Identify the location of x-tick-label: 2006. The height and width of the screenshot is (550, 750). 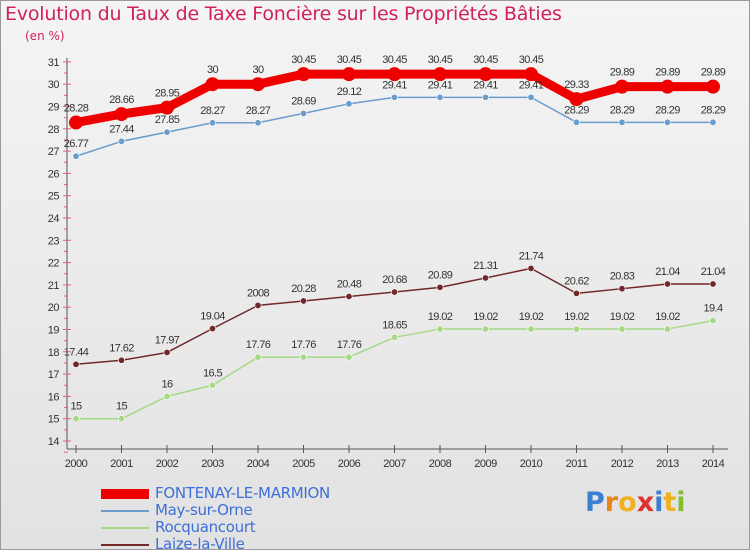
(349, 464).